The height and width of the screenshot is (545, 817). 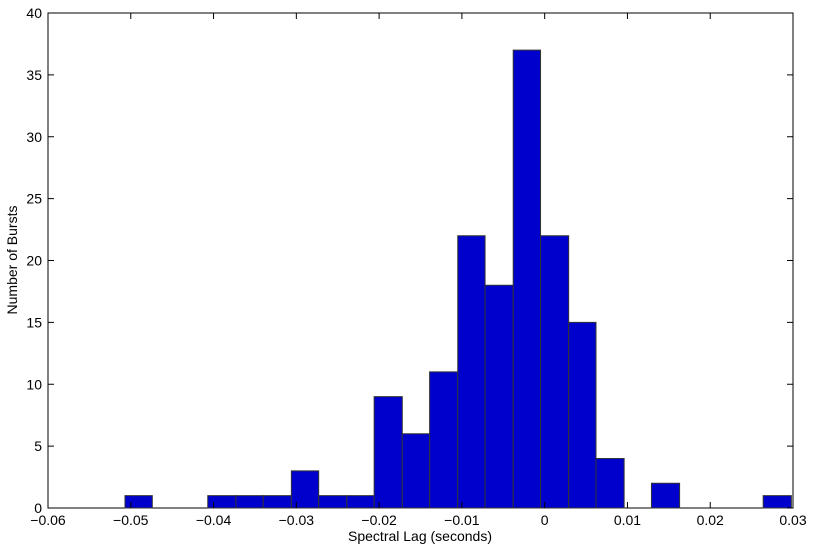 What do you see at coordinates (34, 384) in the screenshot?
I see `y-tick-label: 10` at bounding box center [34, 384].